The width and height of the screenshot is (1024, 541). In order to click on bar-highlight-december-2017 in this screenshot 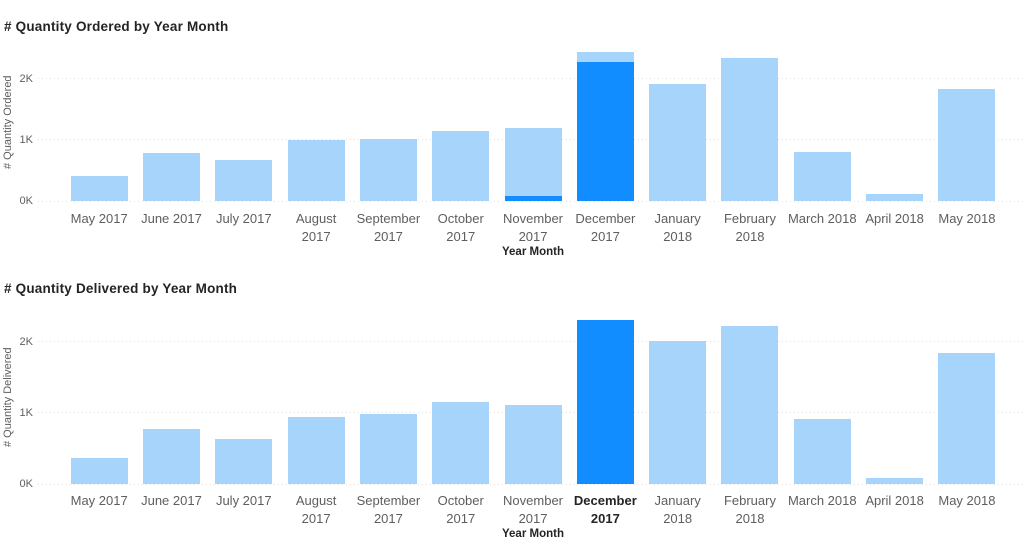, I will do `click(605, 131)`.